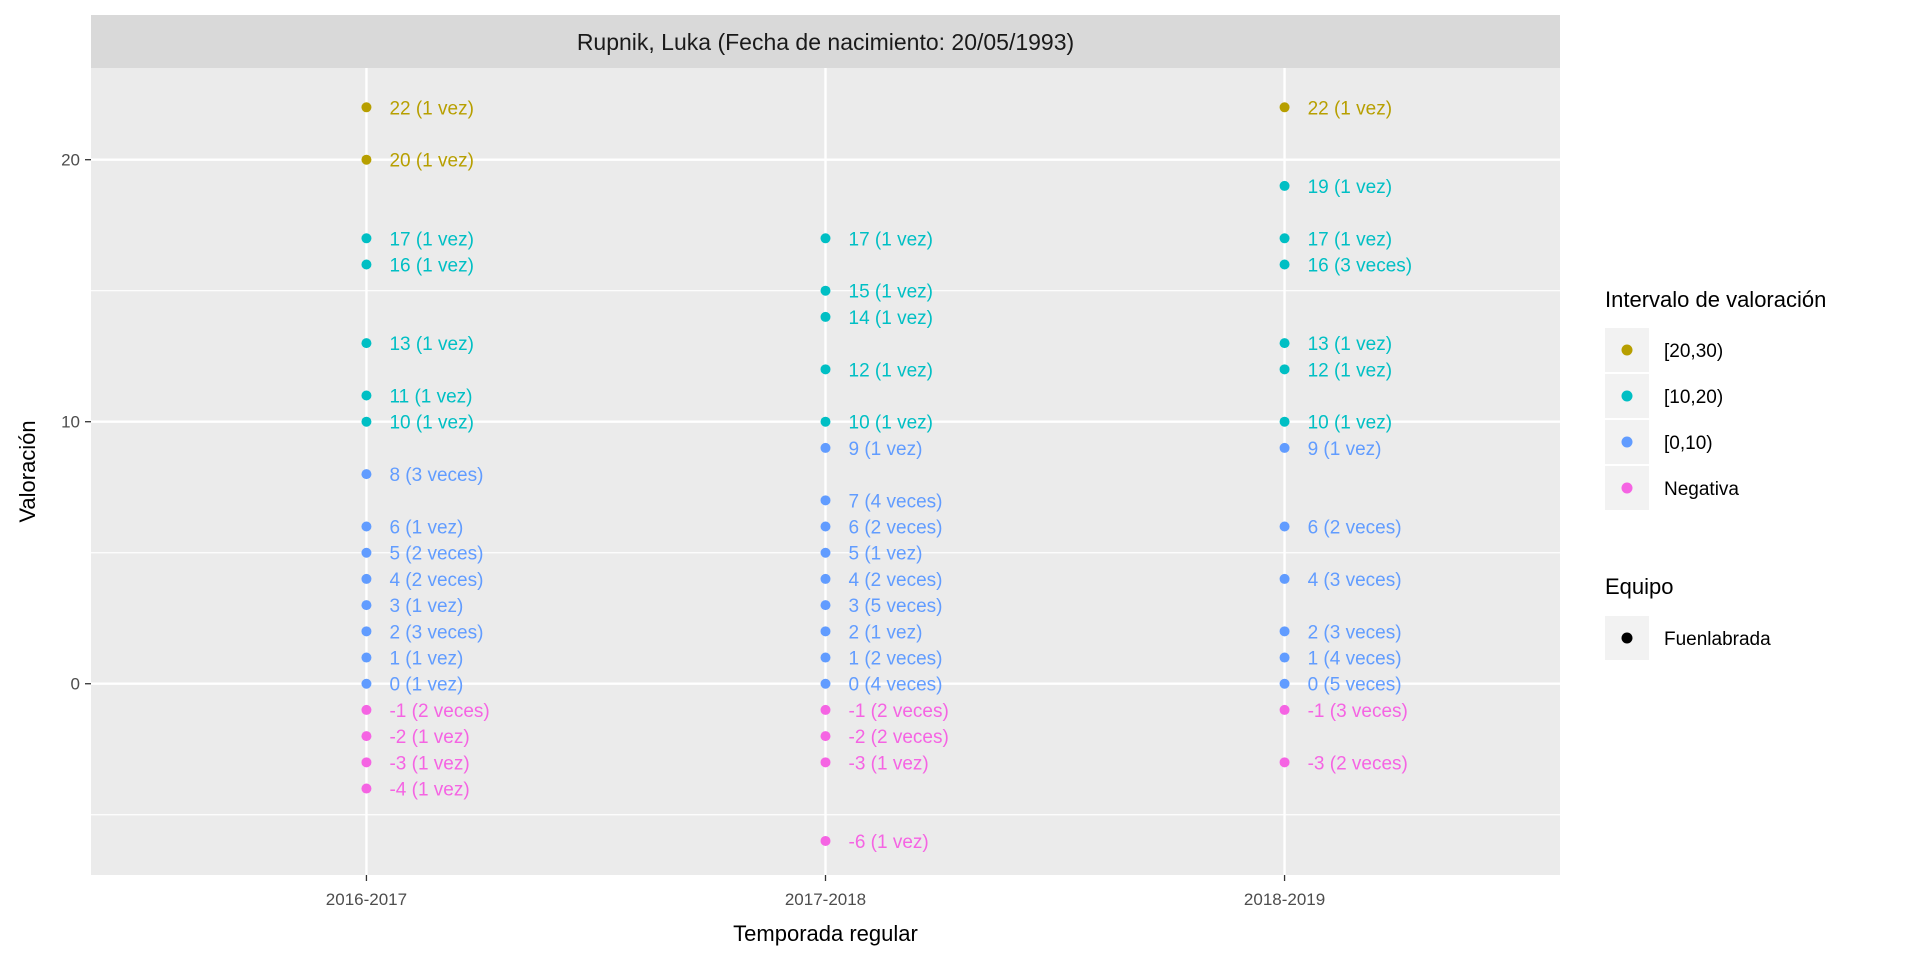  Describe the element at coordinates (436, 475) in the screenshot. I see `data-label: 8 (3 veces)` at that location.